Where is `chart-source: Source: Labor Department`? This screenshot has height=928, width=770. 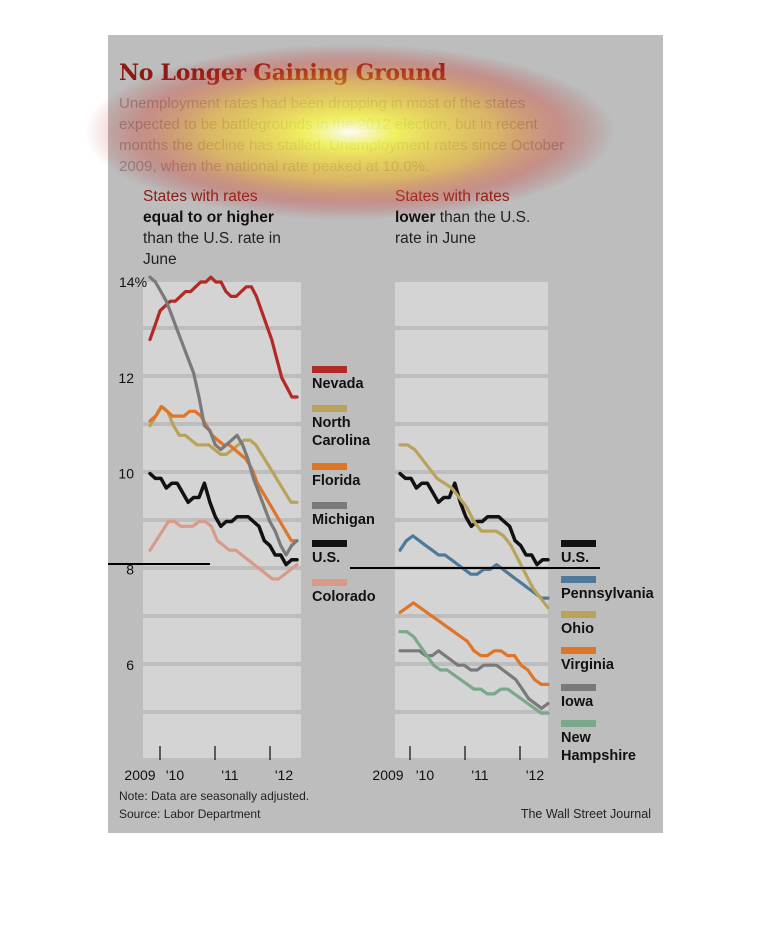 chart-source: Source: Labor Department is located at coordinates (190, 814).